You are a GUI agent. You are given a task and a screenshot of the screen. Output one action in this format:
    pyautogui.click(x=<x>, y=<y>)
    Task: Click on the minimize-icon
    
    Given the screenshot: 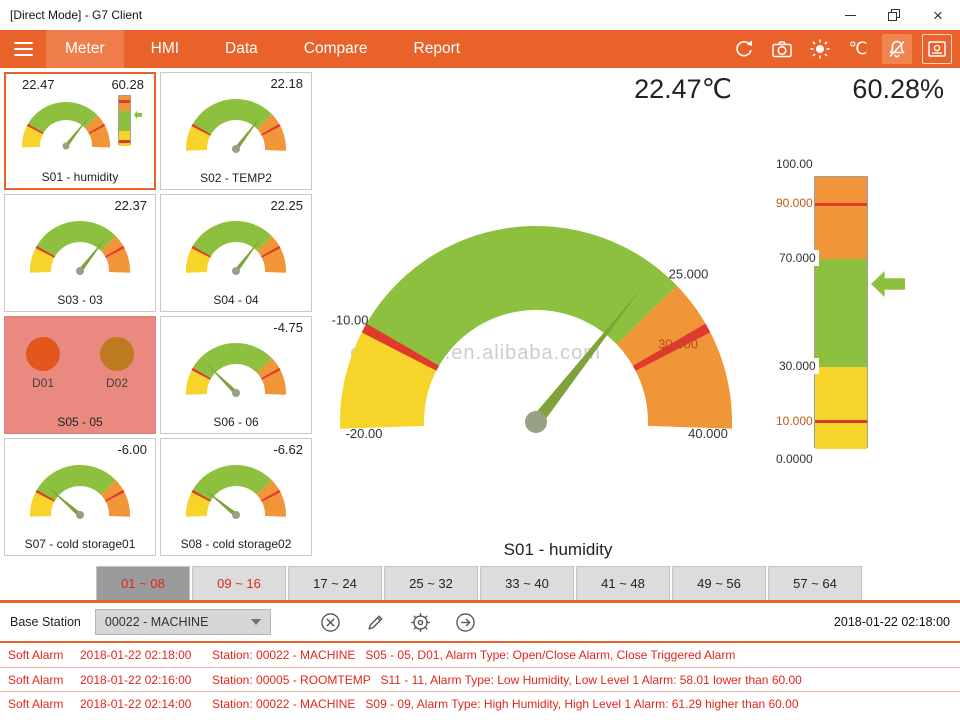 What is the action you would take?
    pyautogui.click(x=850, y=15)
    